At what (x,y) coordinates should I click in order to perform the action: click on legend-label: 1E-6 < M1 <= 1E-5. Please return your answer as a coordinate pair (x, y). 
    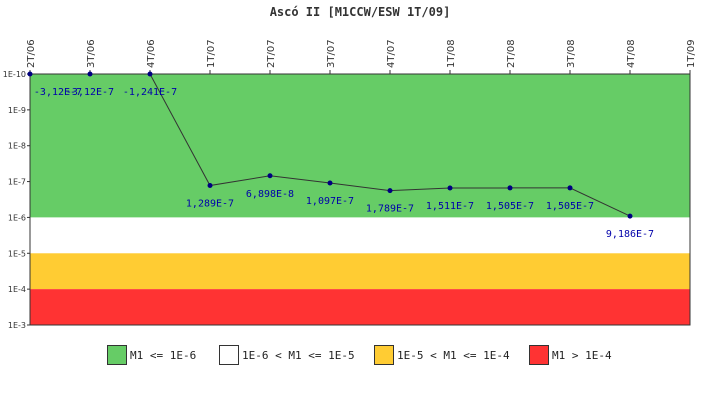
    Looking at the image, I should click on (298, 355).